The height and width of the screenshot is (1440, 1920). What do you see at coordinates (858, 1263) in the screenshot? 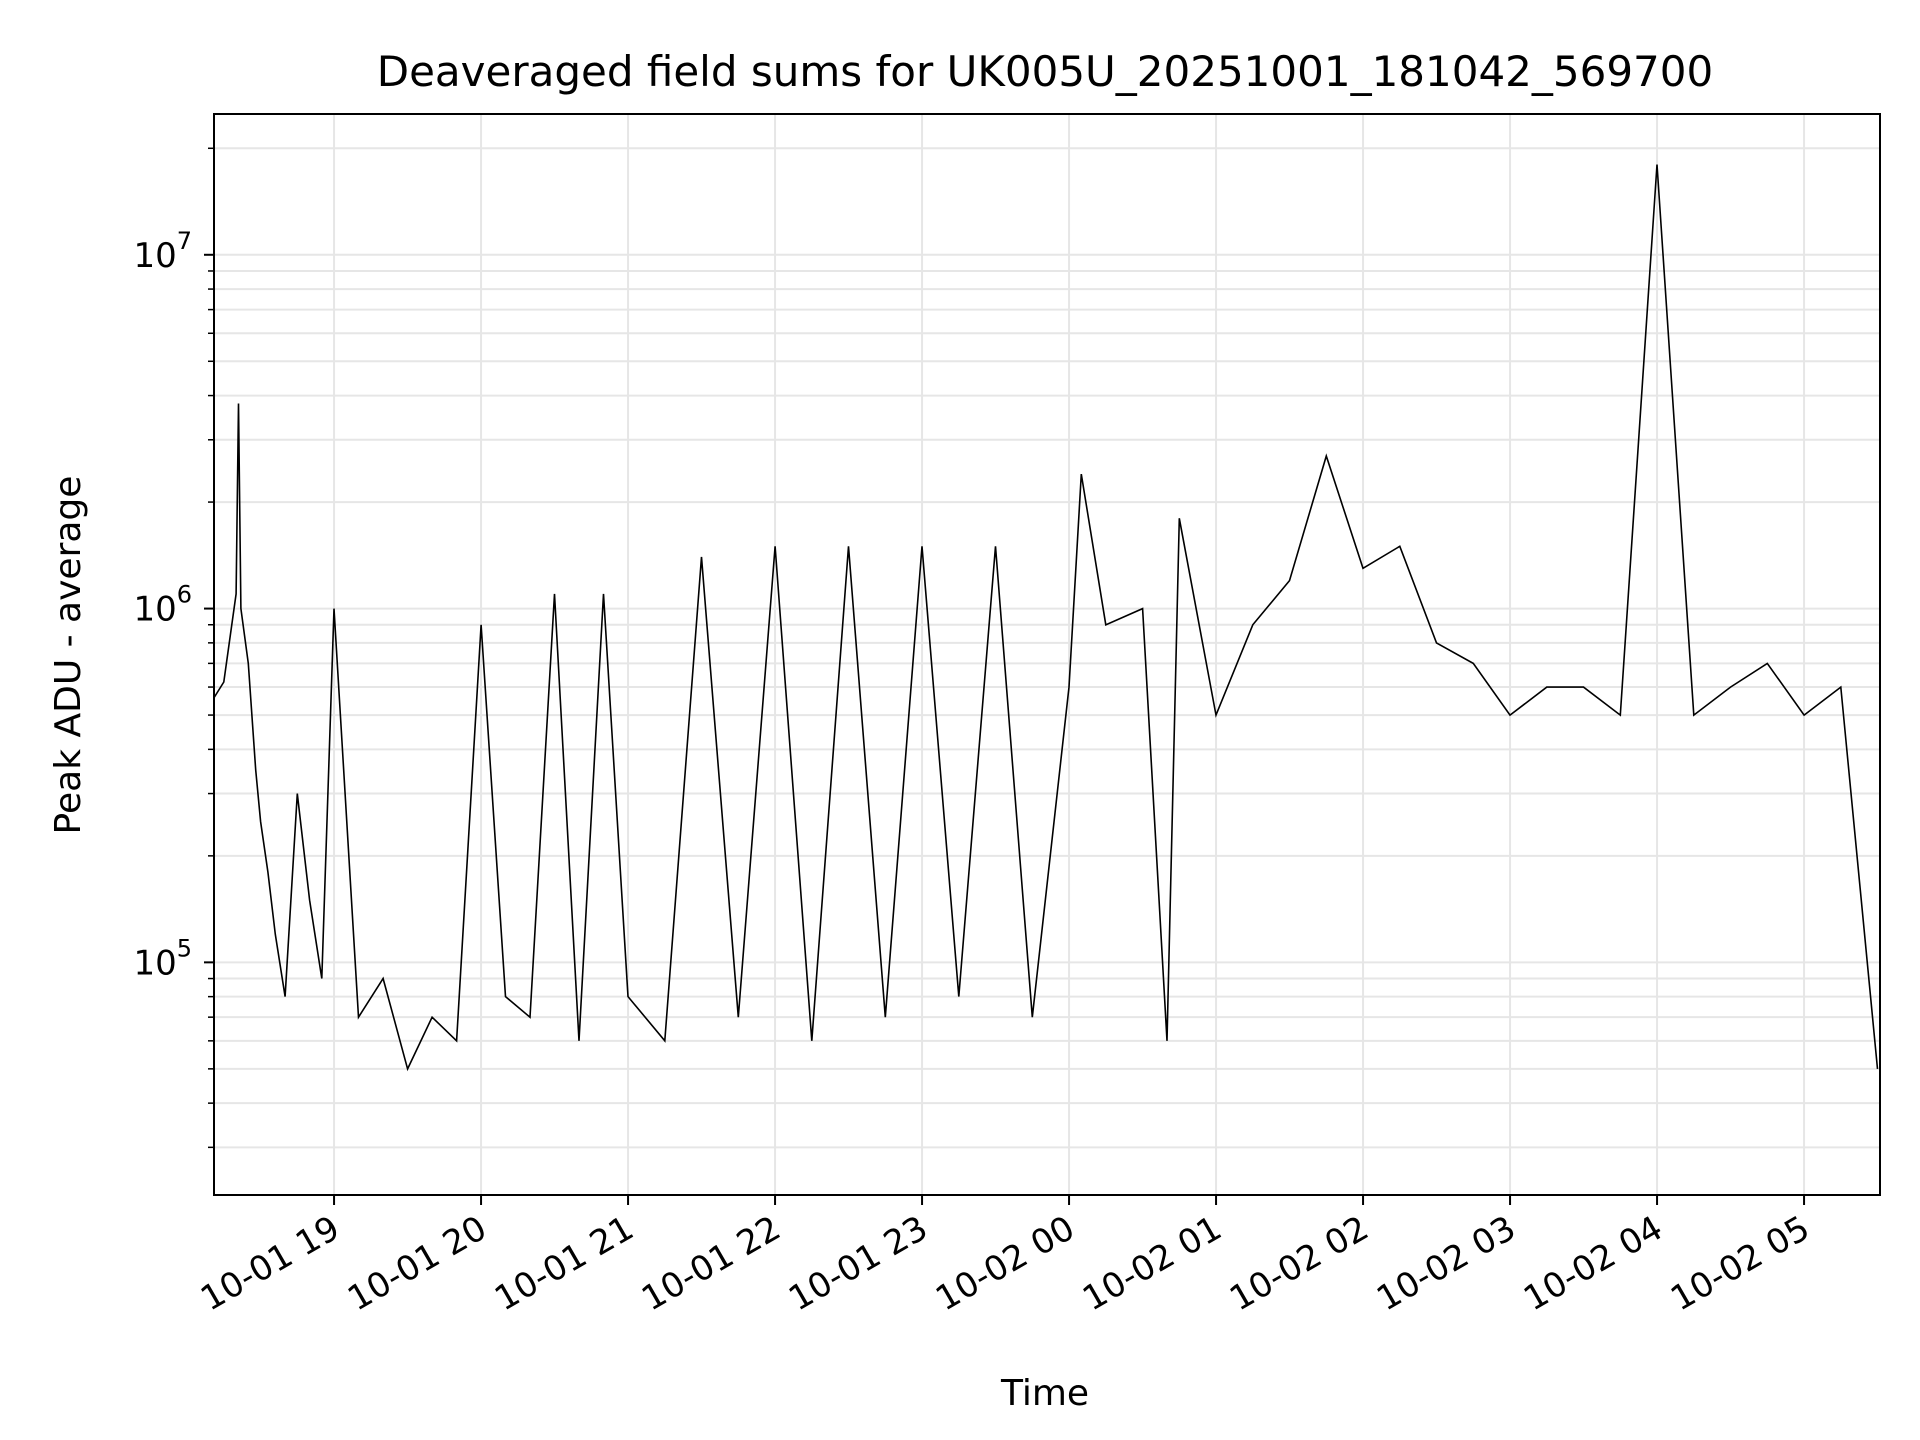
I see `x-tick-label: 10-01 23` at bounding box center [858, 1263].